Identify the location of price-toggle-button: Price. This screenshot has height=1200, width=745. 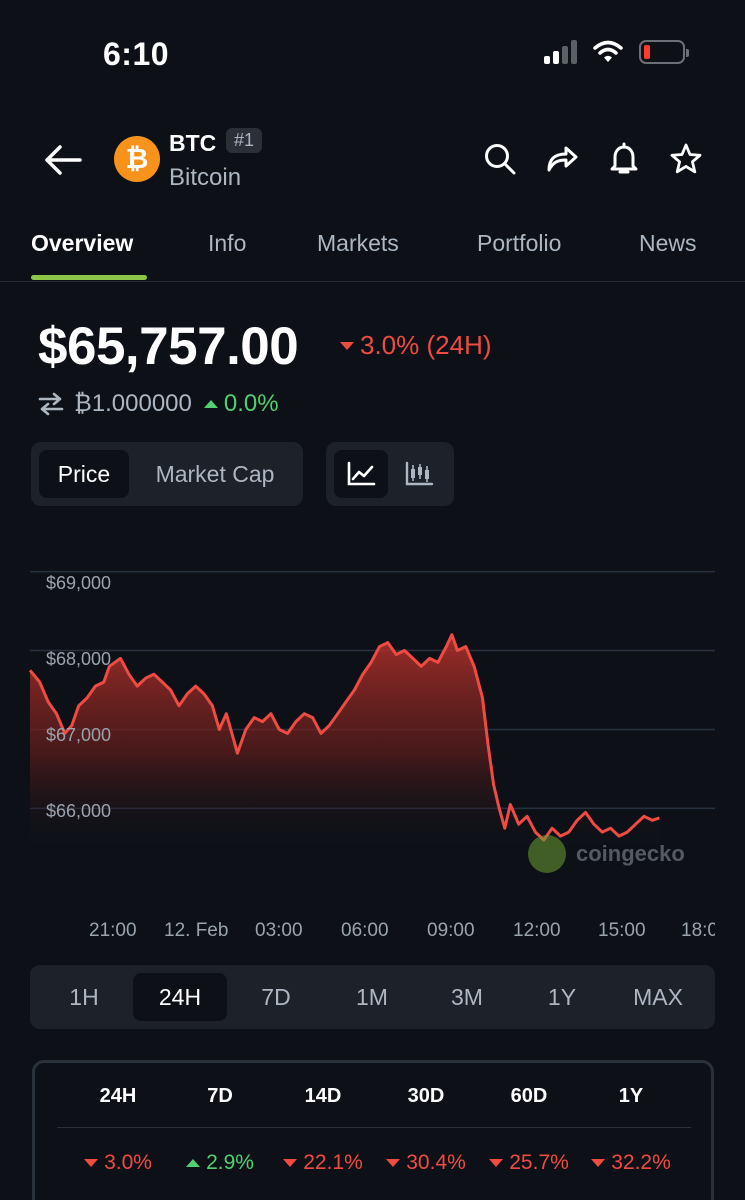
(84, 474).